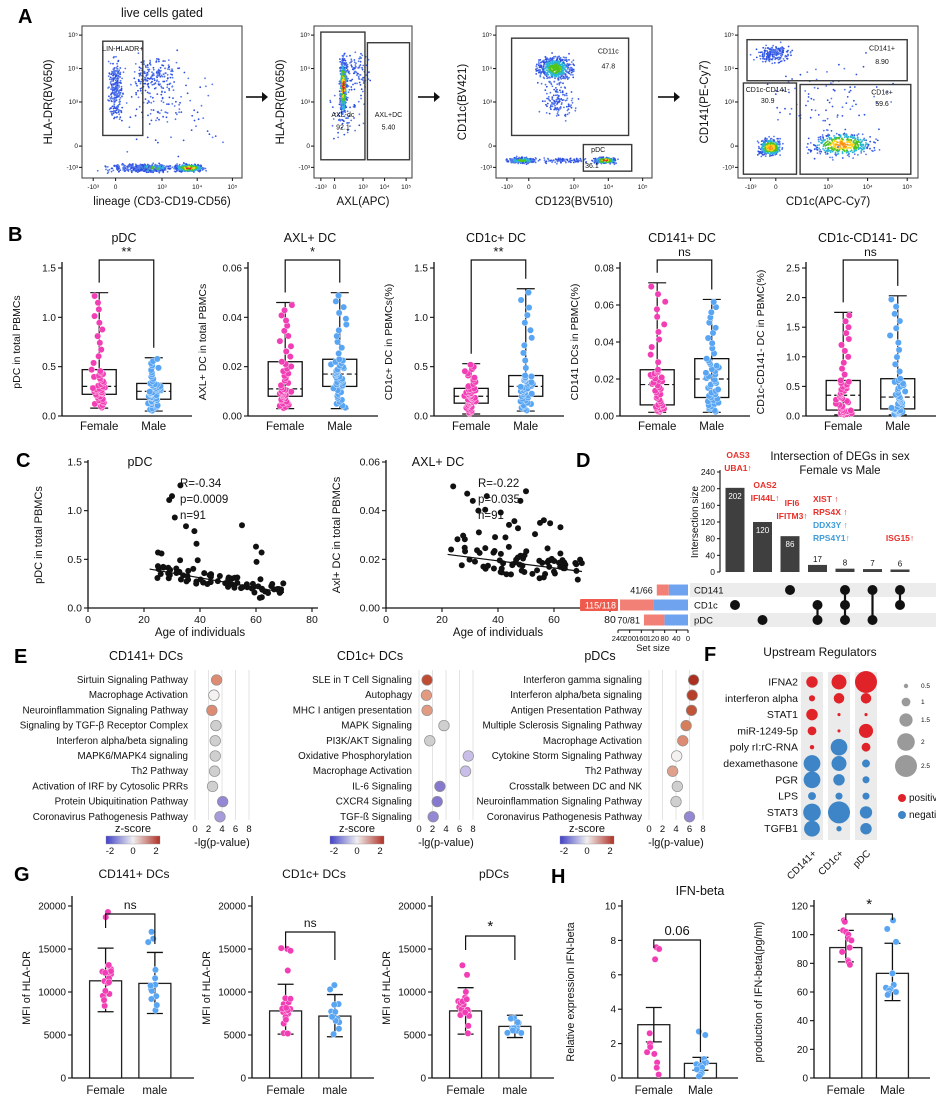 Image resolution: width=936 pixels, height=1115 pixels. What do you see at coordinates (570, 87) in the screenshot?
I see `gate-CD11c` at bounding box center [570, 87].